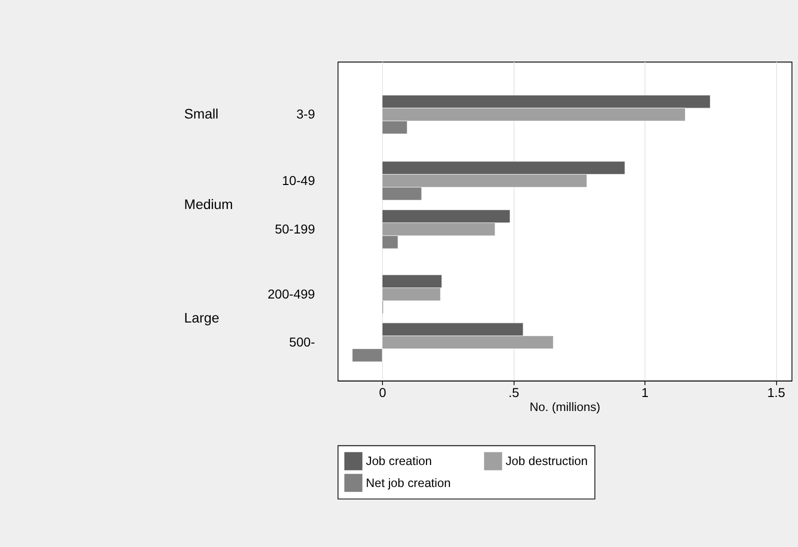 The height and width of the screenshot is (547, 798). I want to click on text: Small, so click(201, 114).